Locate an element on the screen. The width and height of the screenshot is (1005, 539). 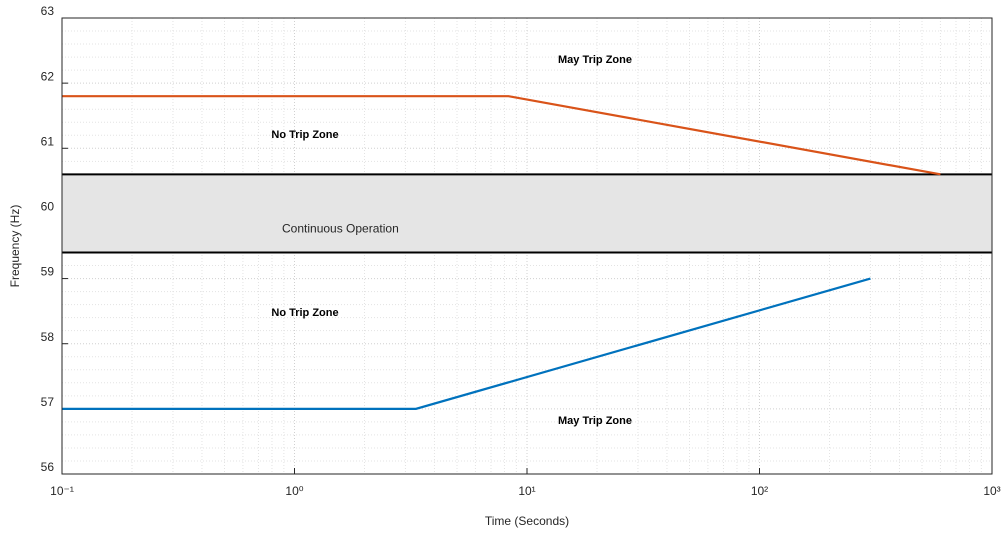
y-tick-label: 59 is located at coordinates (48, 272).